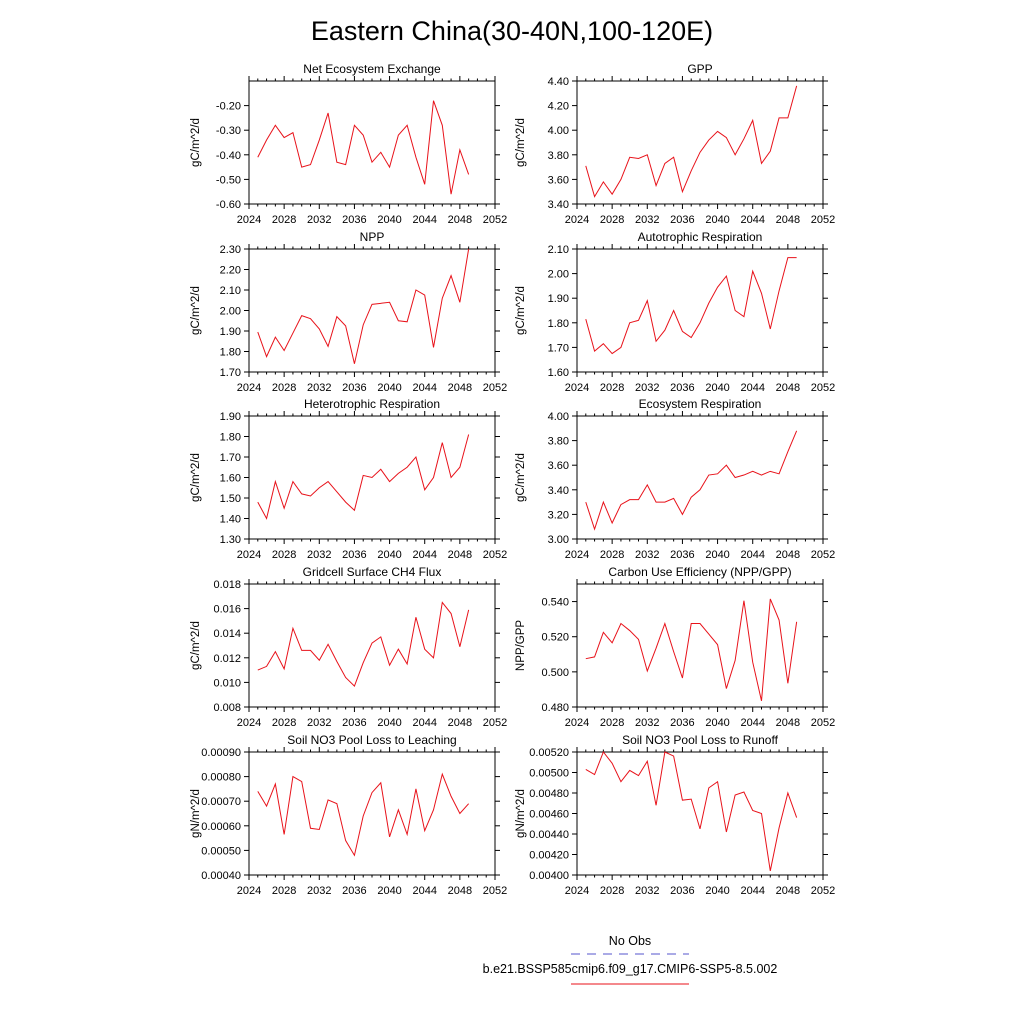  I want to click on y-tick-label: -0.30, so click(228, 131).